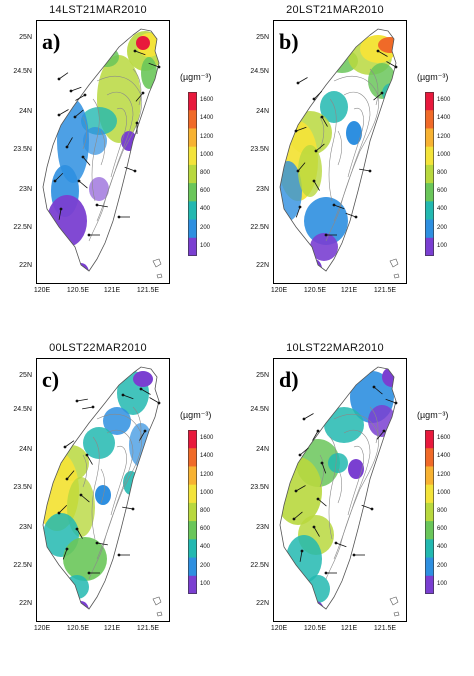  I want to click on panel-title: 10LST22MAR2010, so click(335, 348).